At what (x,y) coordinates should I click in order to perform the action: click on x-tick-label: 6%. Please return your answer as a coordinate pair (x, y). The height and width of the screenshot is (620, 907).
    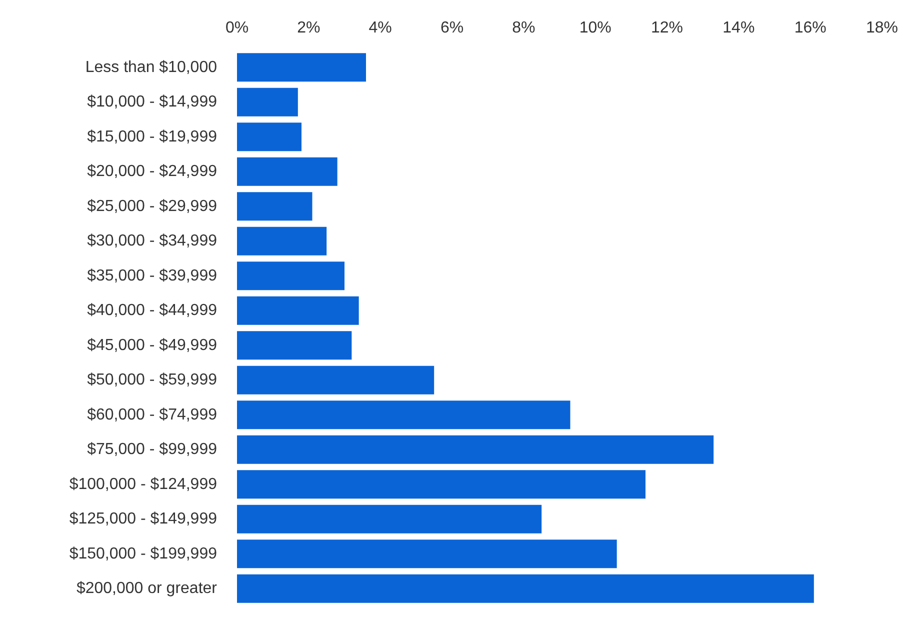
    Looking at the image, I should click on (452, 28).